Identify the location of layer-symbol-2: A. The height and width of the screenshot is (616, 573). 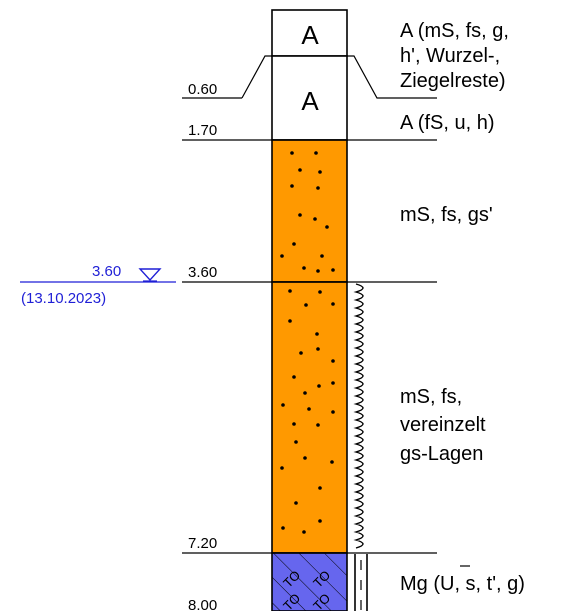
(310, 101).